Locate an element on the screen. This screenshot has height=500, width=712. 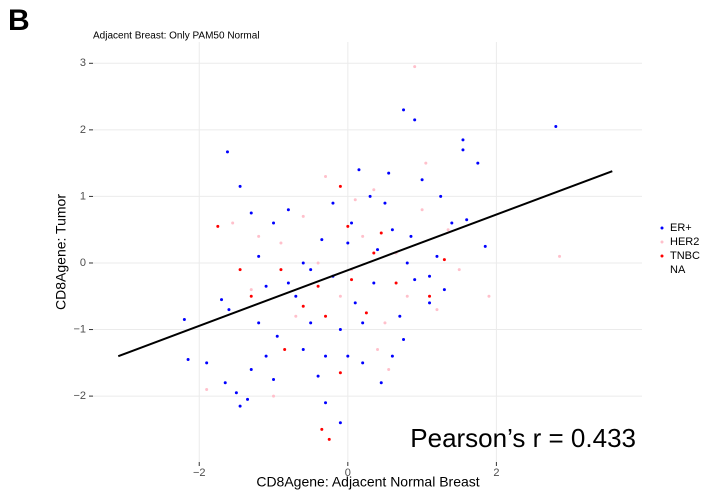
x-axis-label: CD8Agene: Adjacent Normal Breast is located at coordinates (367, 482).